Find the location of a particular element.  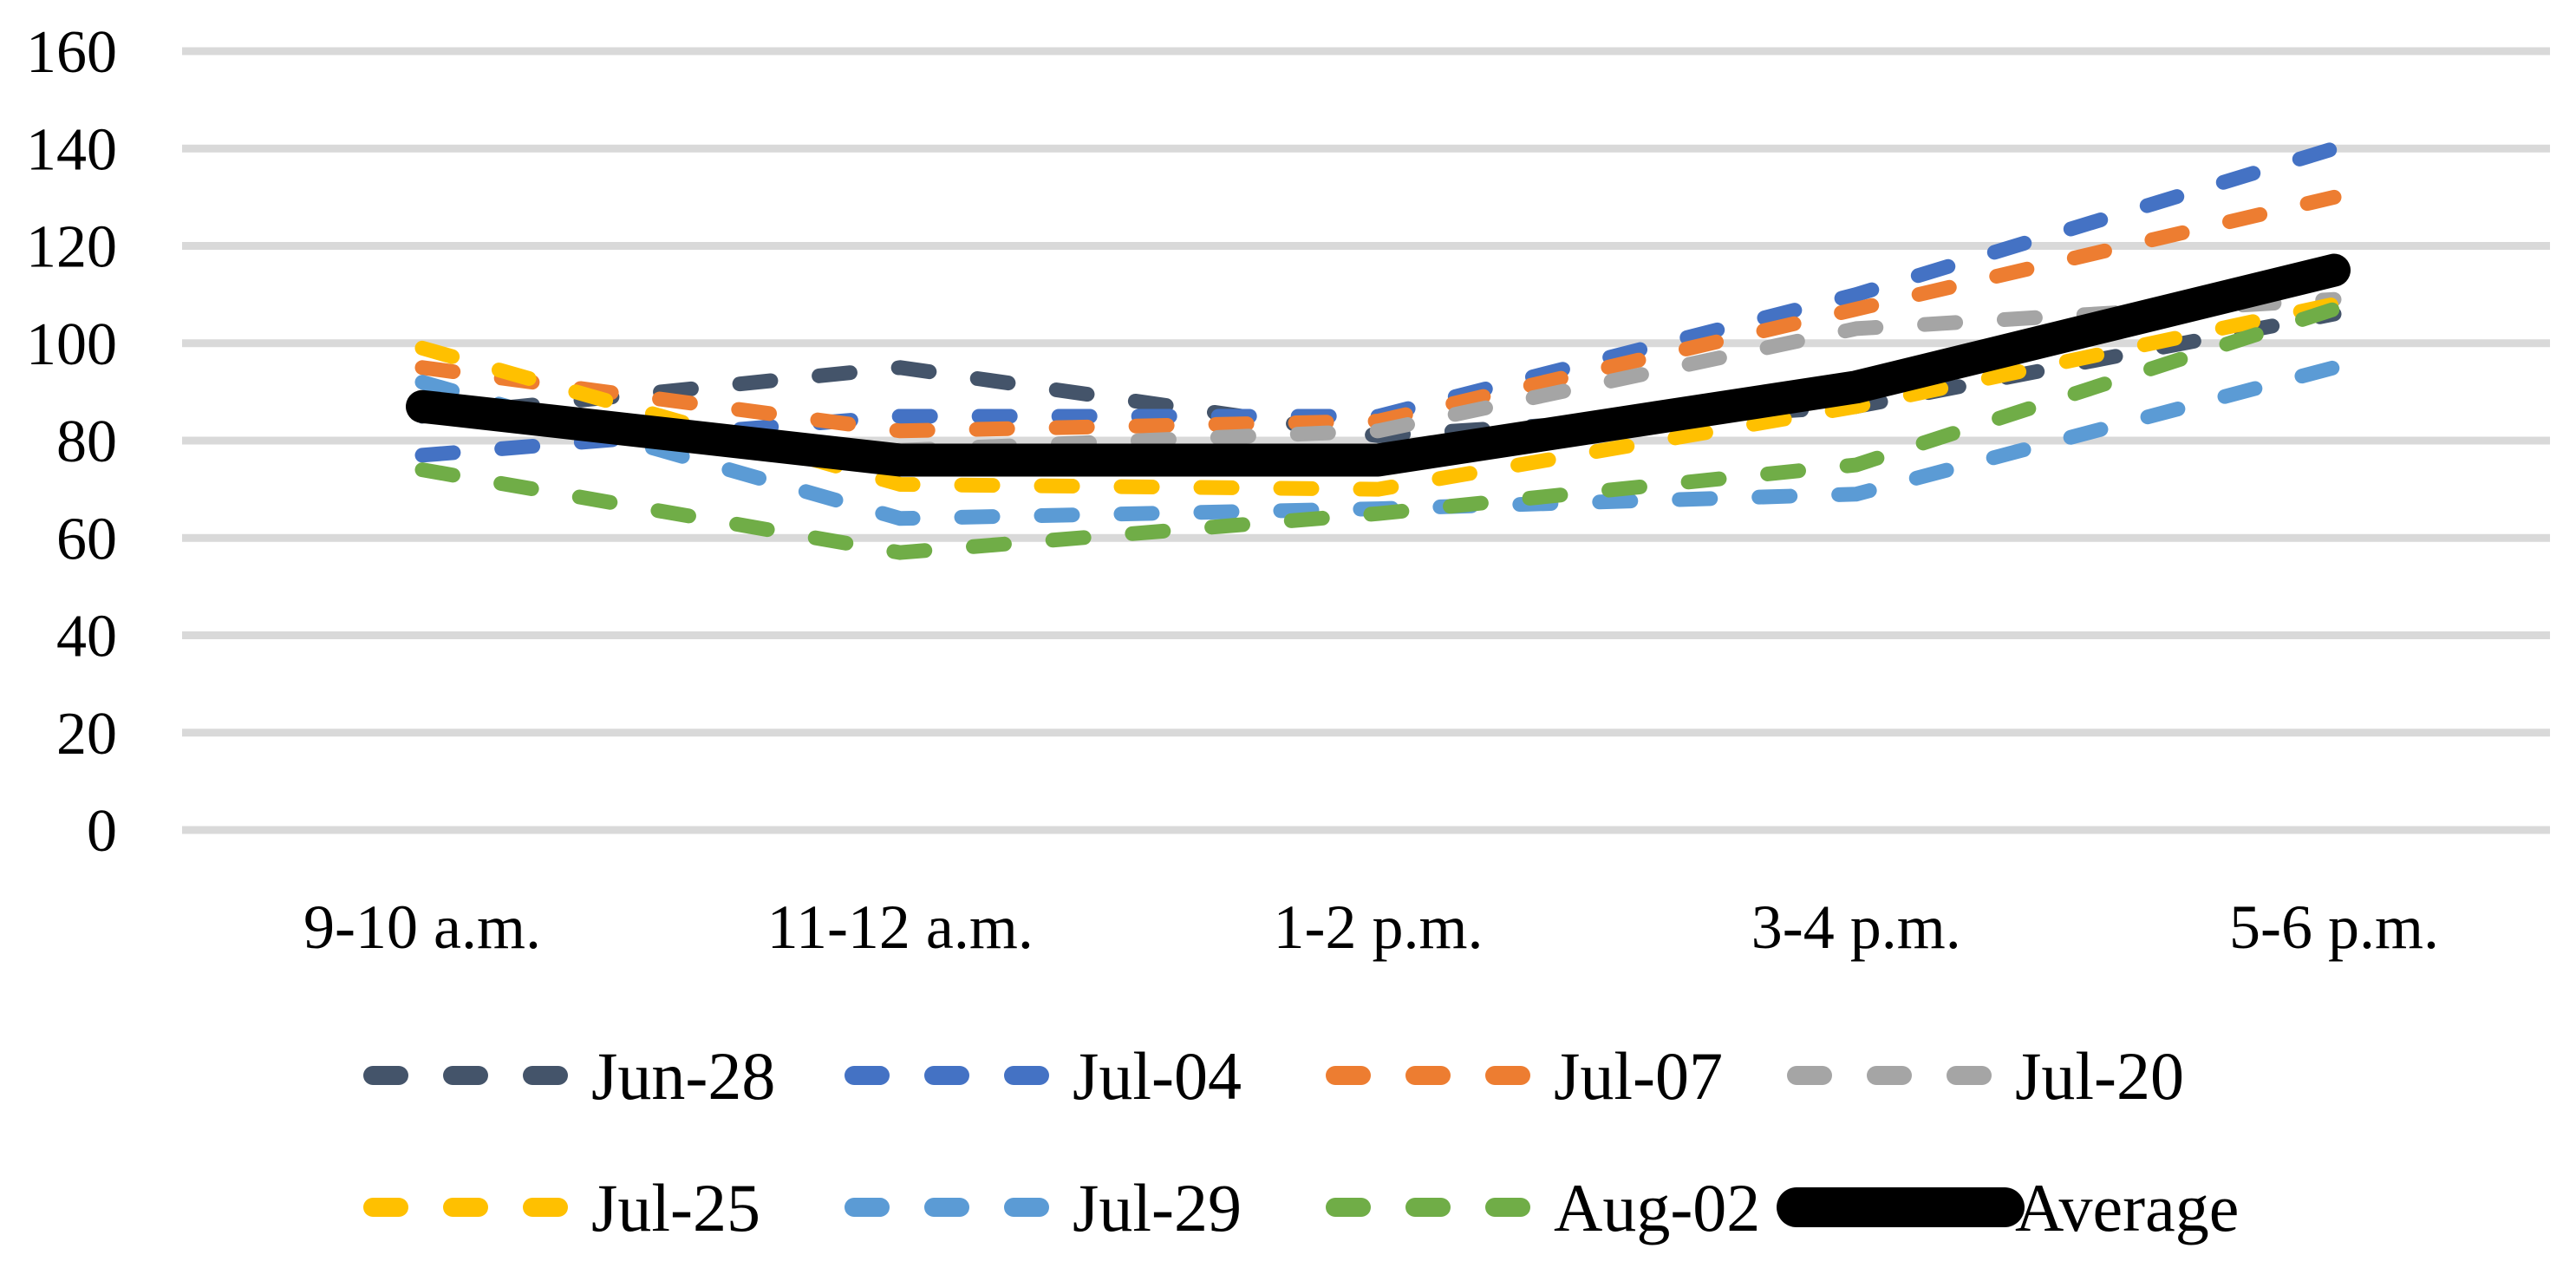

legend-label-jul-25: Jul-25 is located at coordinates (676, 1207).